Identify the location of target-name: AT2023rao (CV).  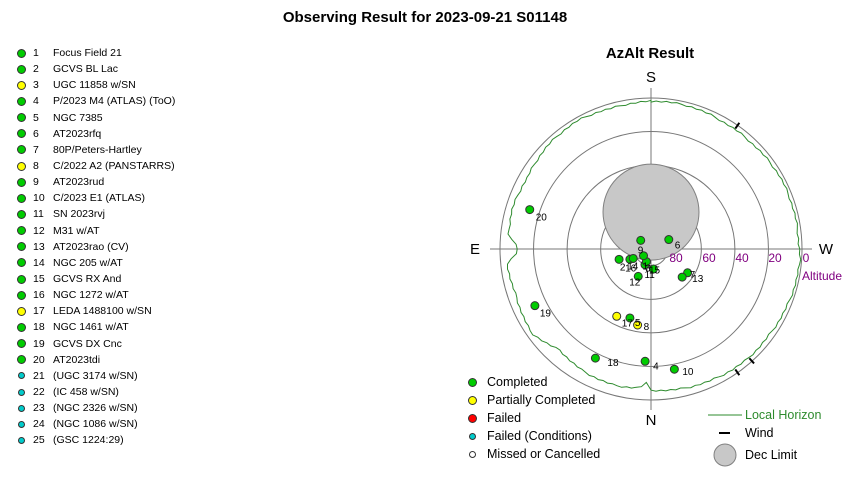
(91, 246).